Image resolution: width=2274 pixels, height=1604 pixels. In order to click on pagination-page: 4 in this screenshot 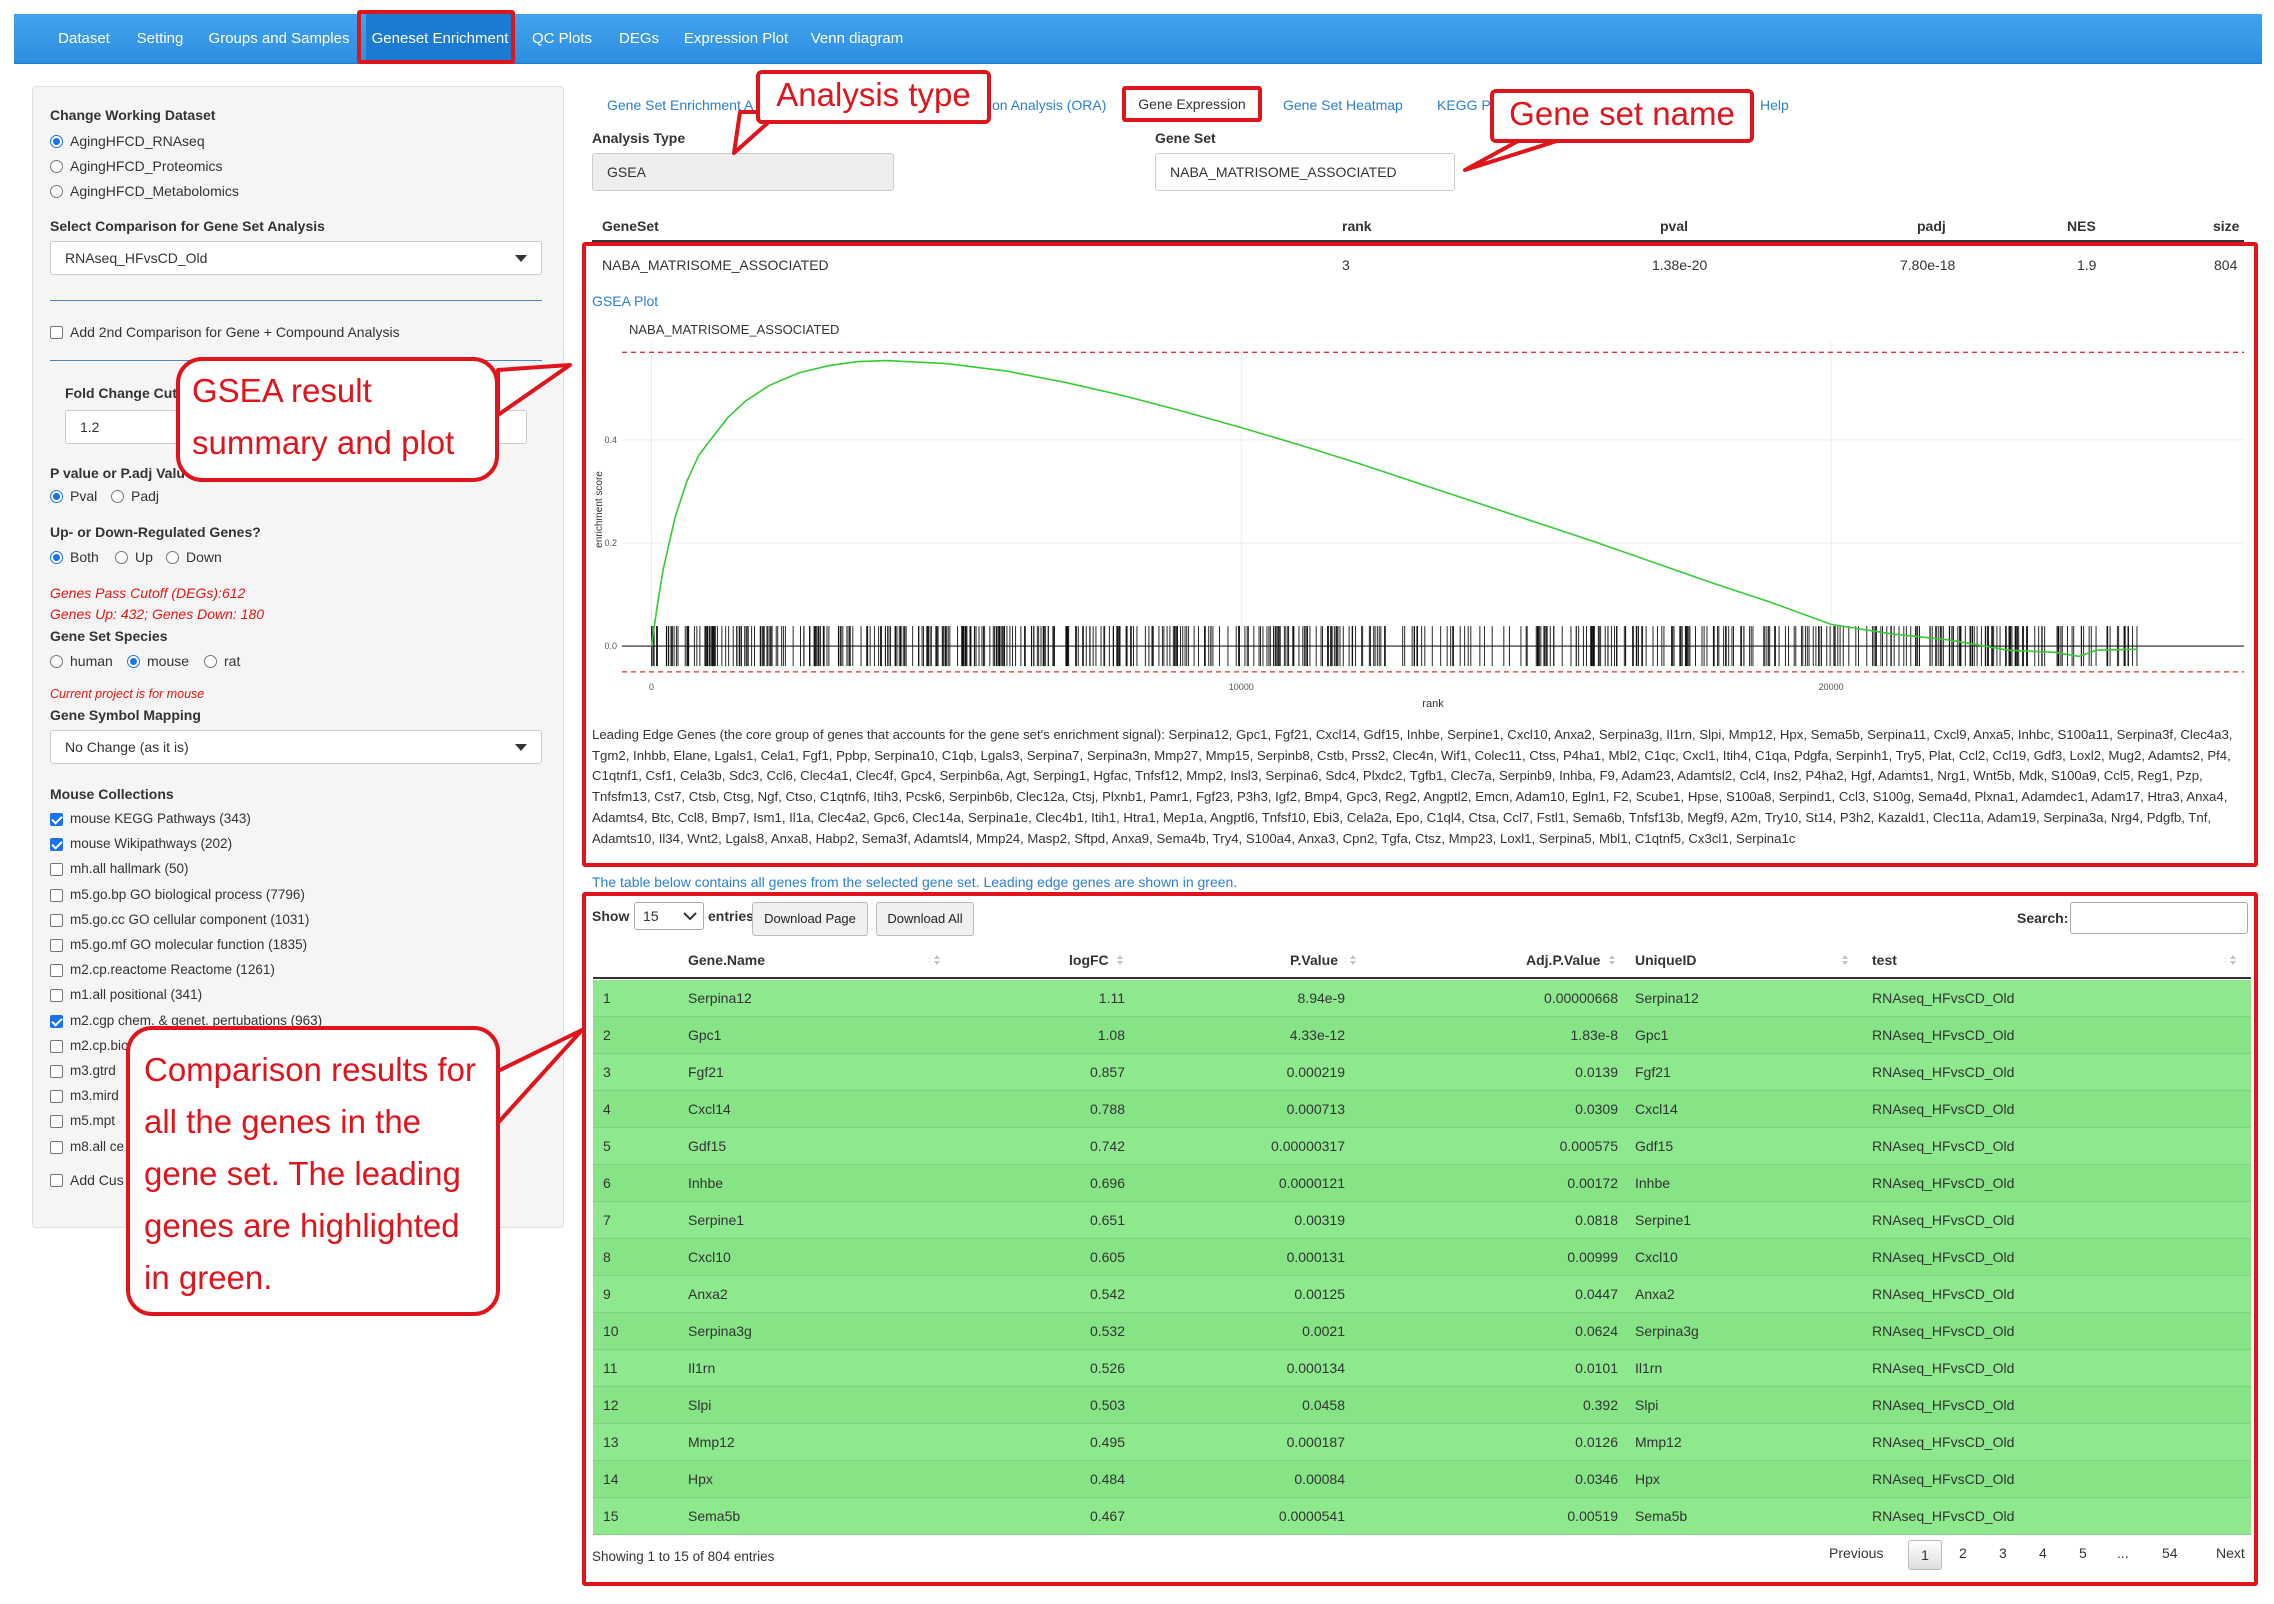, I will do `click(2043, 1553)`.